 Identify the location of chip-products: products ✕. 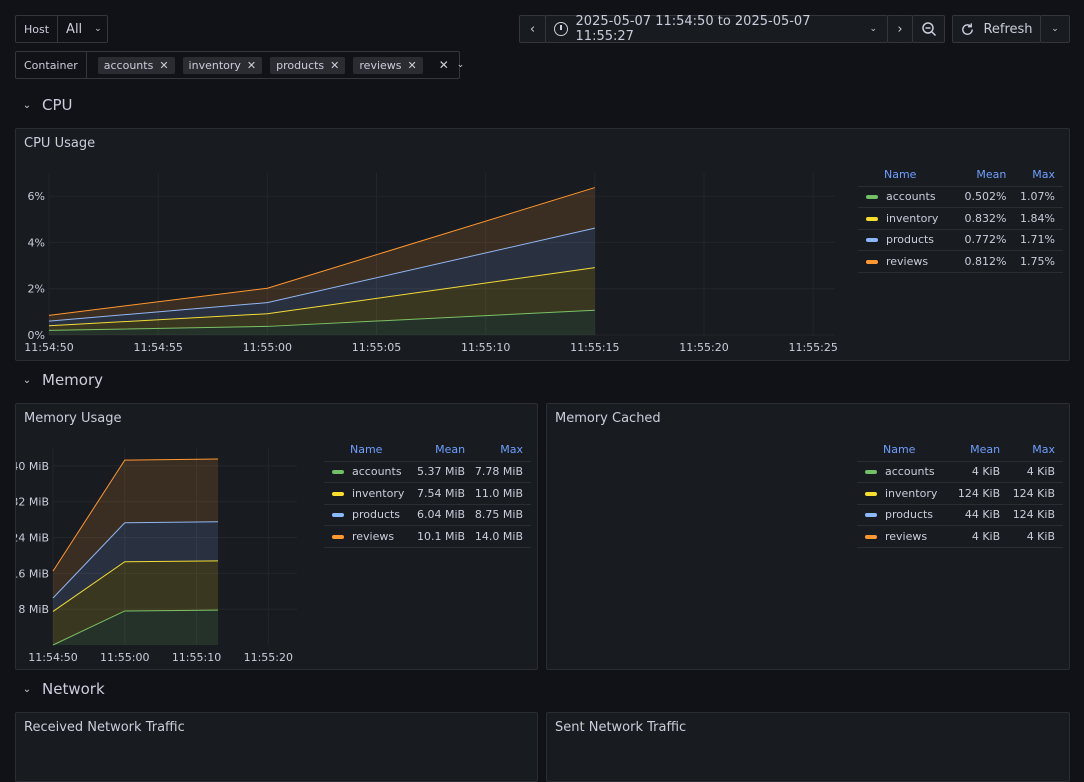
(308, 65).